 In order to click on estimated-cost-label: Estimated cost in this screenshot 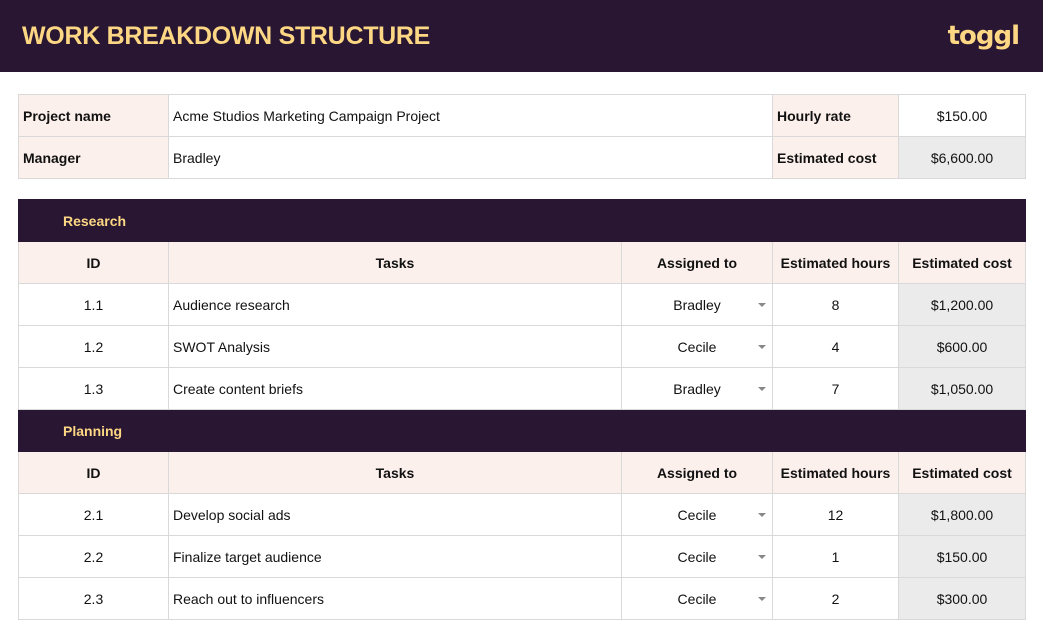, I will do `click(835, 157)`.